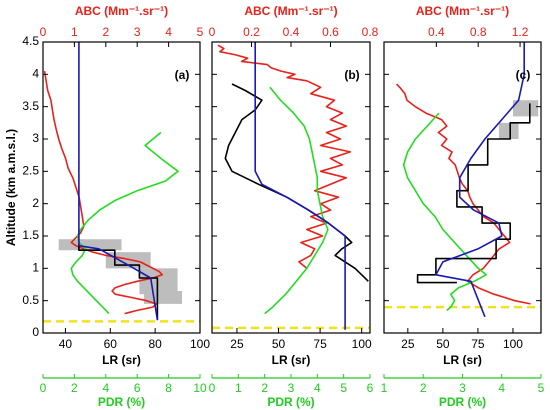 The height and width of the screenshot is (410, 550). I want to click on pdr-tick-label: 10, so click(200, 388).